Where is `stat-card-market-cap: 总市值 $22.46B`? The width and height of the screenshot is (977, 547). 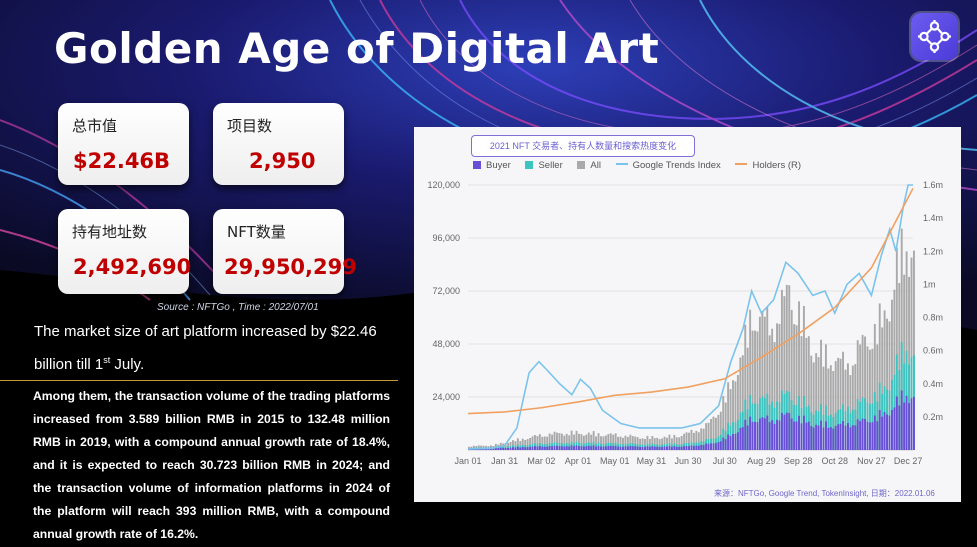 stat-card-market-cap: 总市值 $22.46B is located at coordinates (123, 144).